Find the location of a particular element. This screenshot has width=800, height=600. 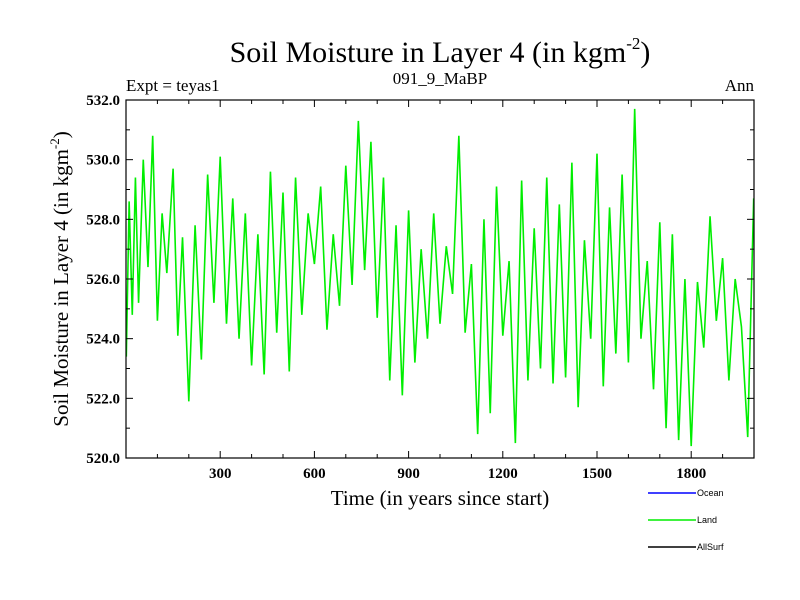

legend: Ocean Land AllSurf is located at coordinates (686, 520).